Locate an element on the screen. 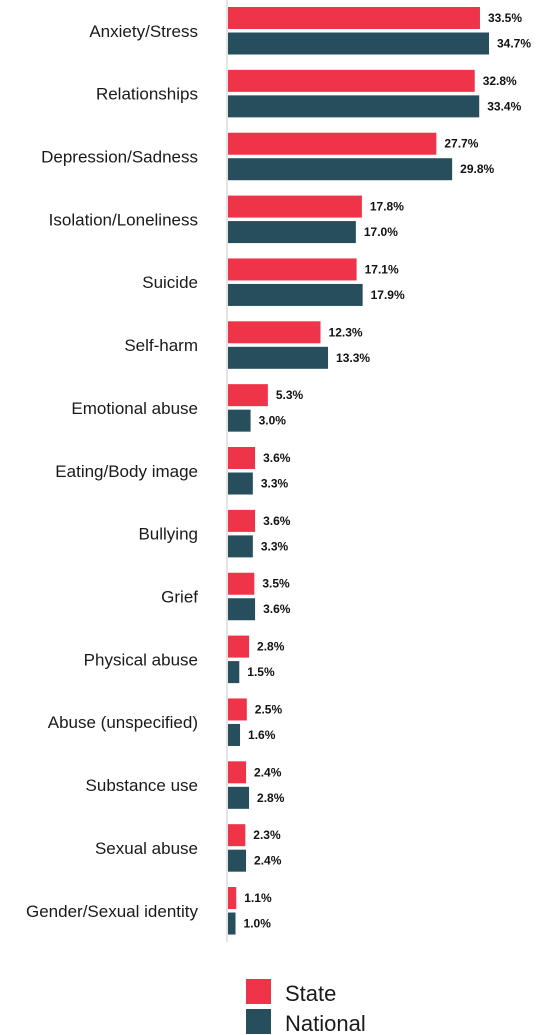 The height and width of the screenshot is (1035, 537). legend-swatch-state is located at coordinates (258, 991).